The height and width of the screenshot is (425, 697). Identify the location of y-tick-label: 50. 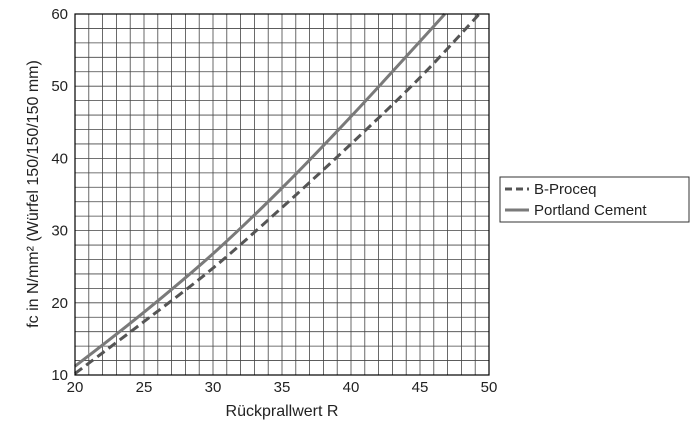
(59, 86).